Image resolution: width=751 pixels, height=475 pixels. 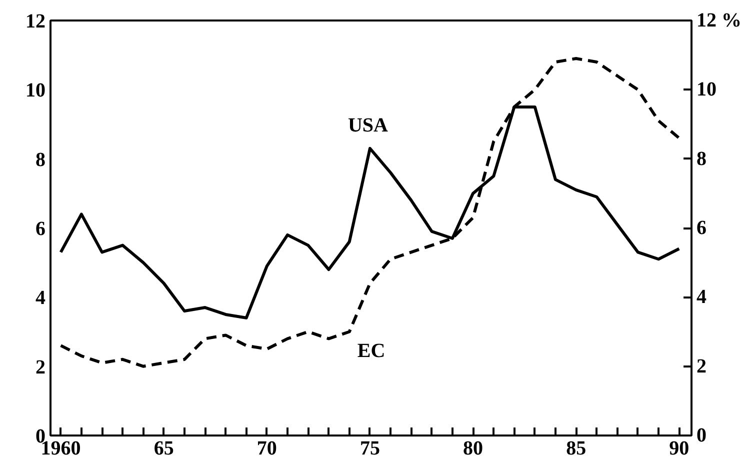 I want to click on x-tick-label: 80, so click(x=473, y=449).